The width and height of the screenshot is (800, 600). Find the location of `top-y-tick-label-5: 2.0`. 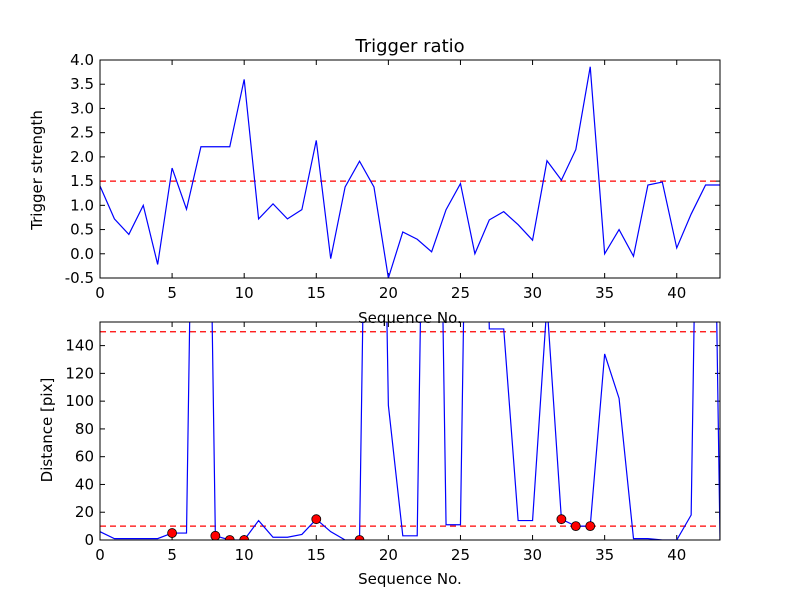

top-y-tick-label-5: 2.0 is located at coordinates (82, 157).